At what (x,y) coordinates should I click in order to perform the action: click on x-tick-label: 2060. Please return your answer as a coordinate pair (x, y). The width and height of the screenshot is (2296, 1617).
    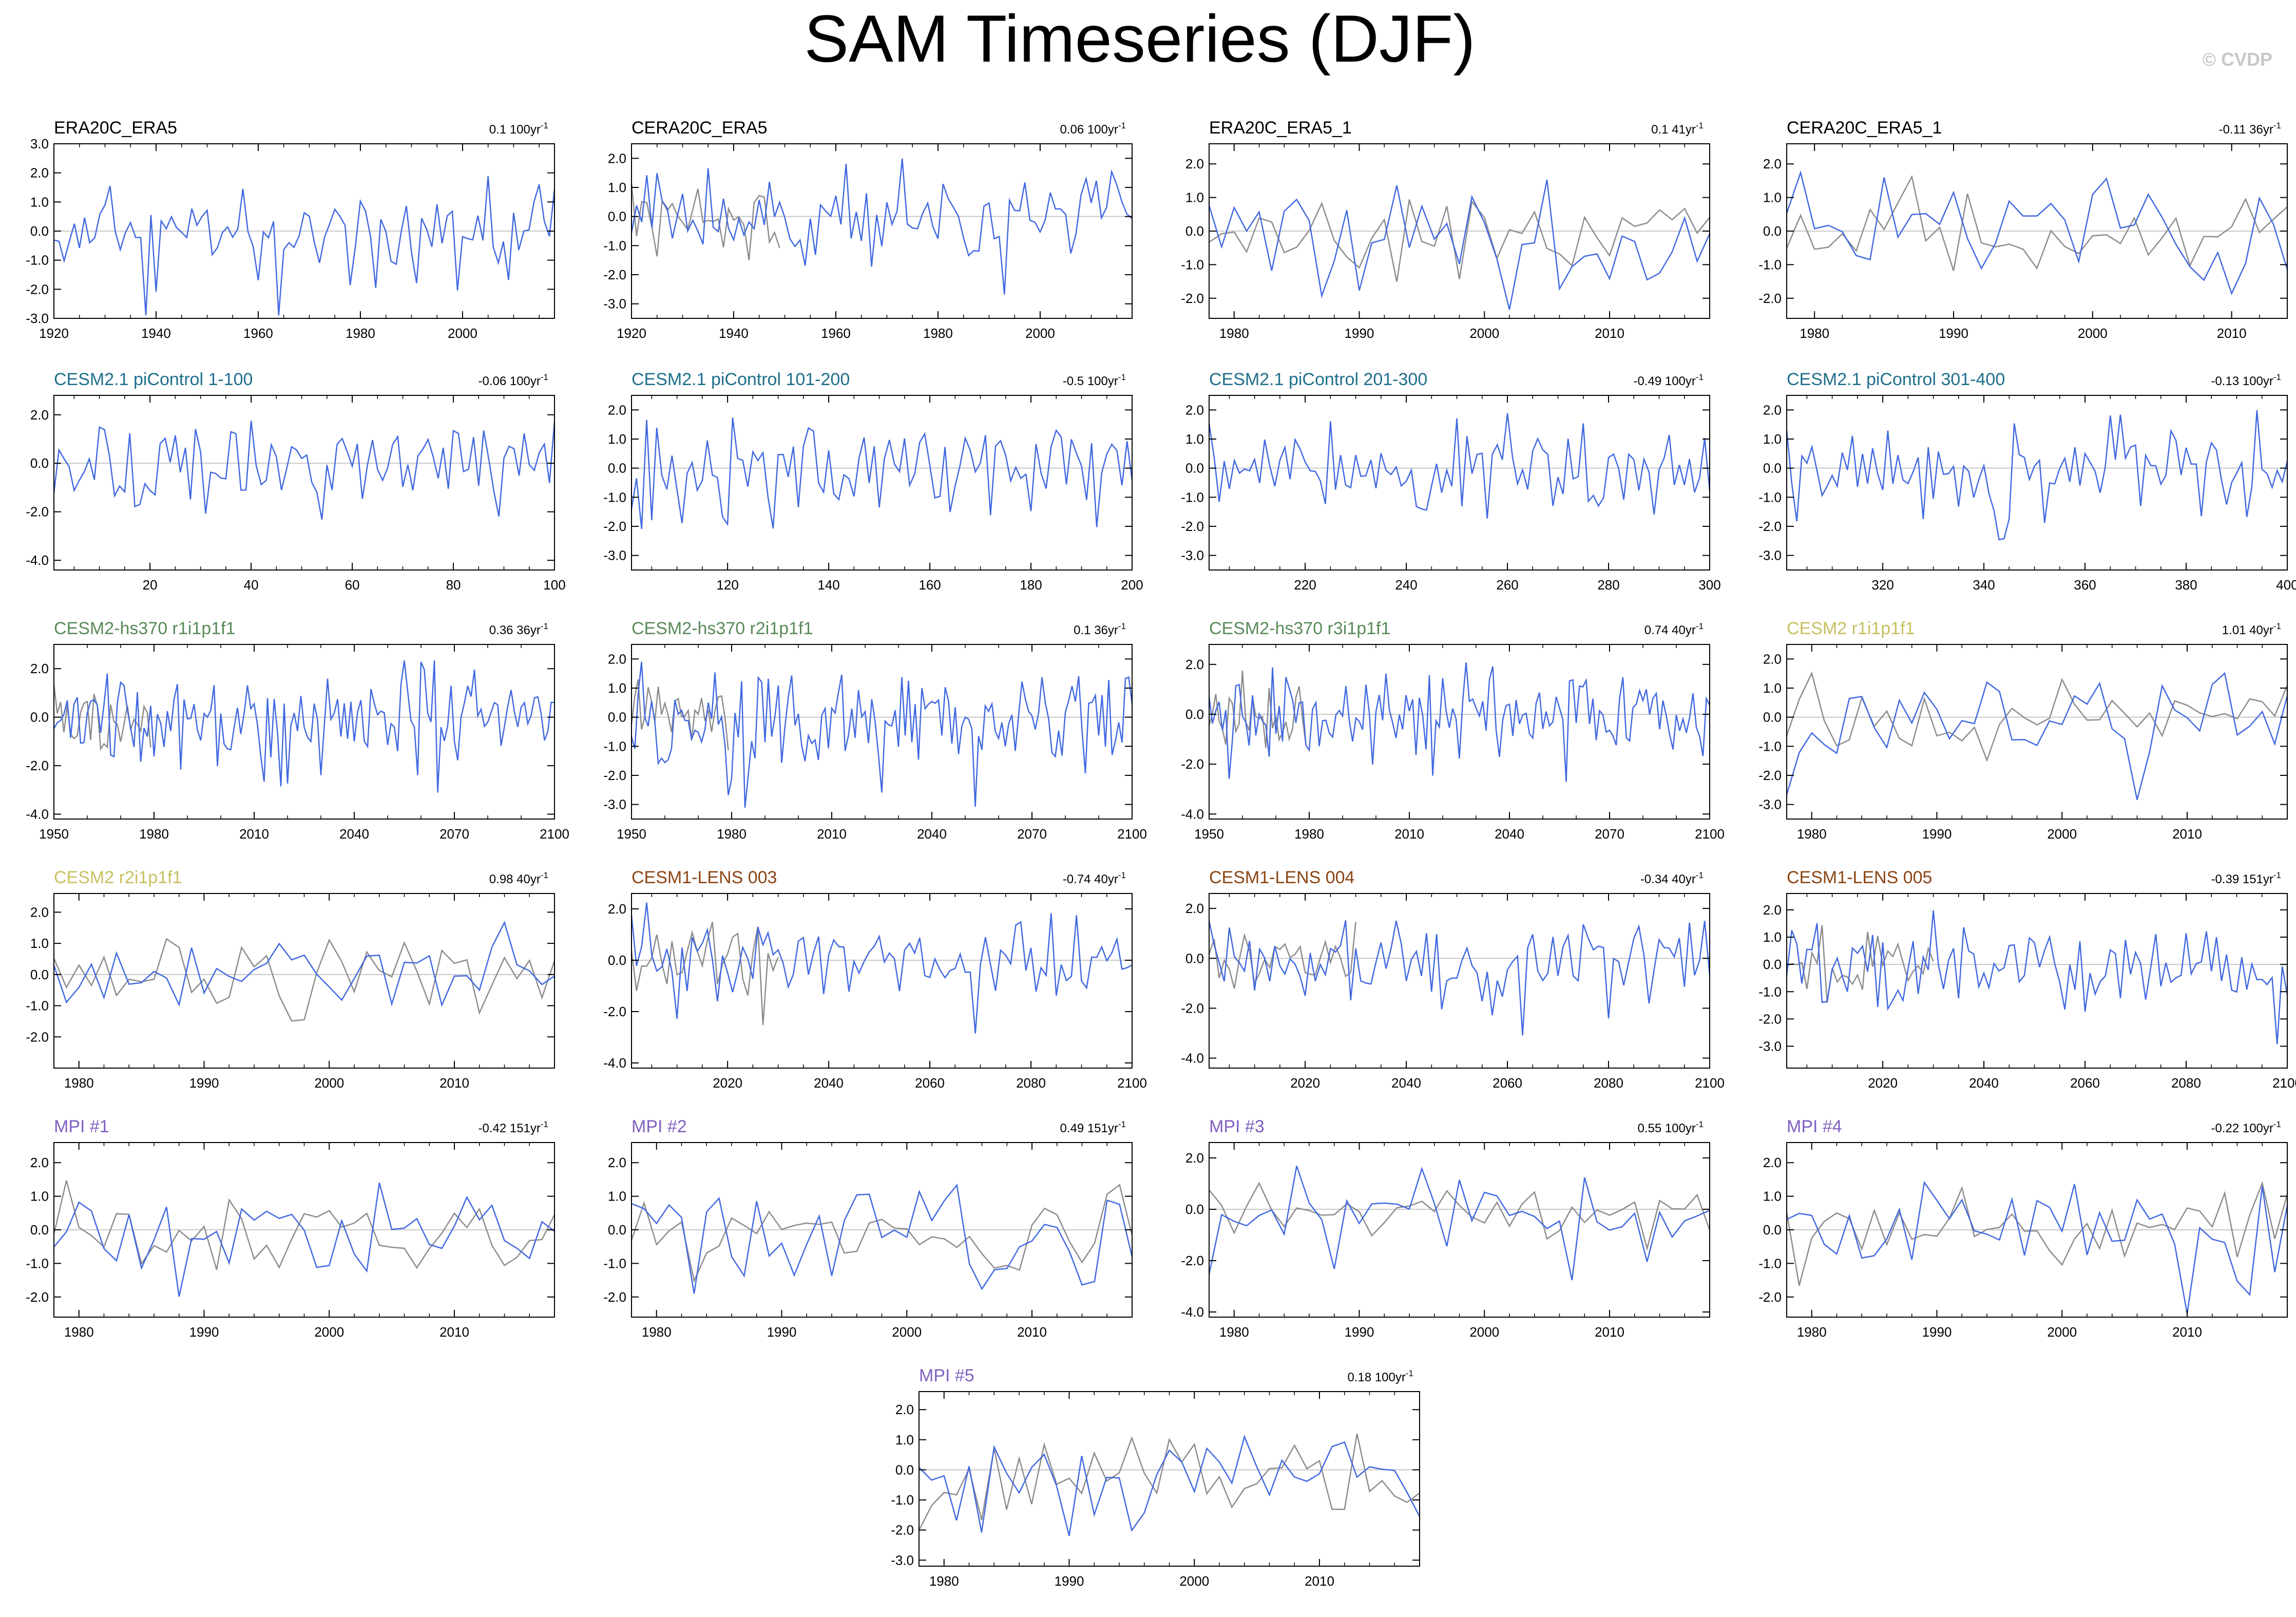
    Looking at the image, I should click on (1507, 1083).